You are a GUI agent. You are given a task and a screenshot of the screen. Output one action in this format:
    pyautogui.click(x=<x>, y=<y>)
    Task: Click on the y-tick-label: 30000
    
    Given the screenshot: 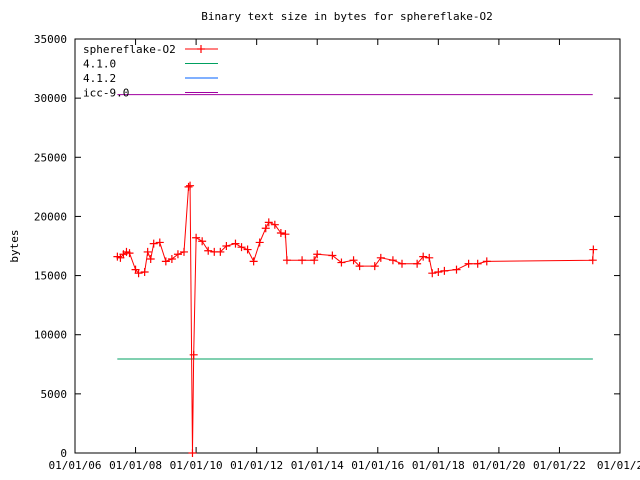 What is the action you would take?
    pyautogui.click(x=50, y=98)
    